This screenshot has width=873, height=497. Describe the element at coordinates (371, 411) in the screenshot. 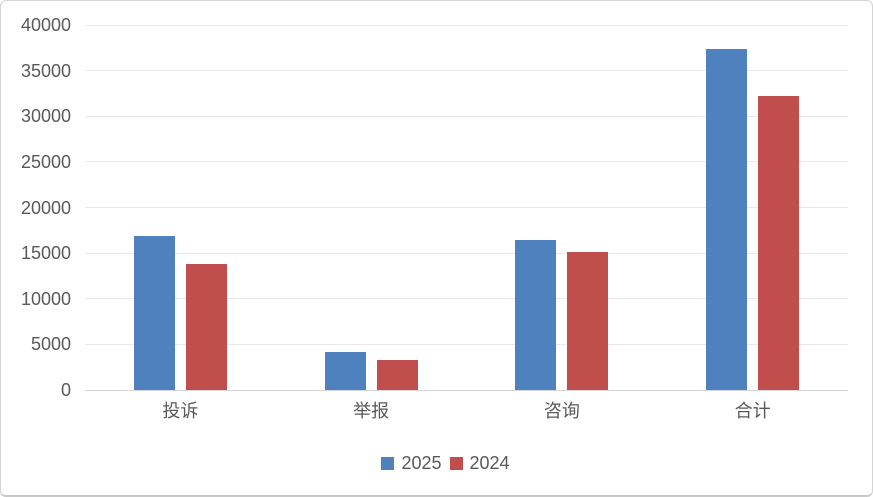

I see `x-category-label: 举报` at that location.